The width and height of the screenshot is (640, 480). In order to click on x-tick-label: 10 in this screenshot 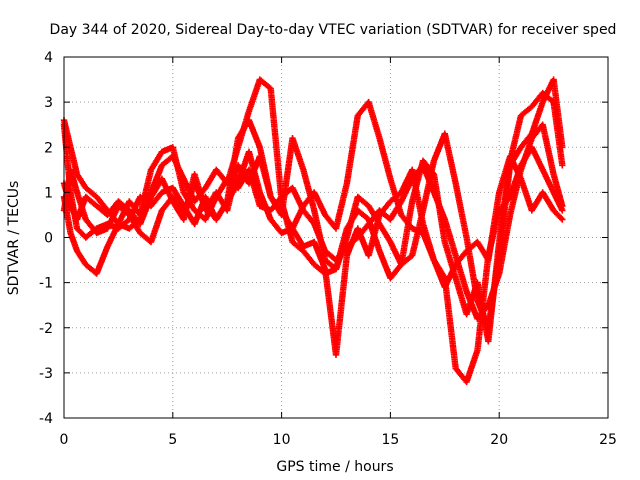, I will do `click(282, 440)`.